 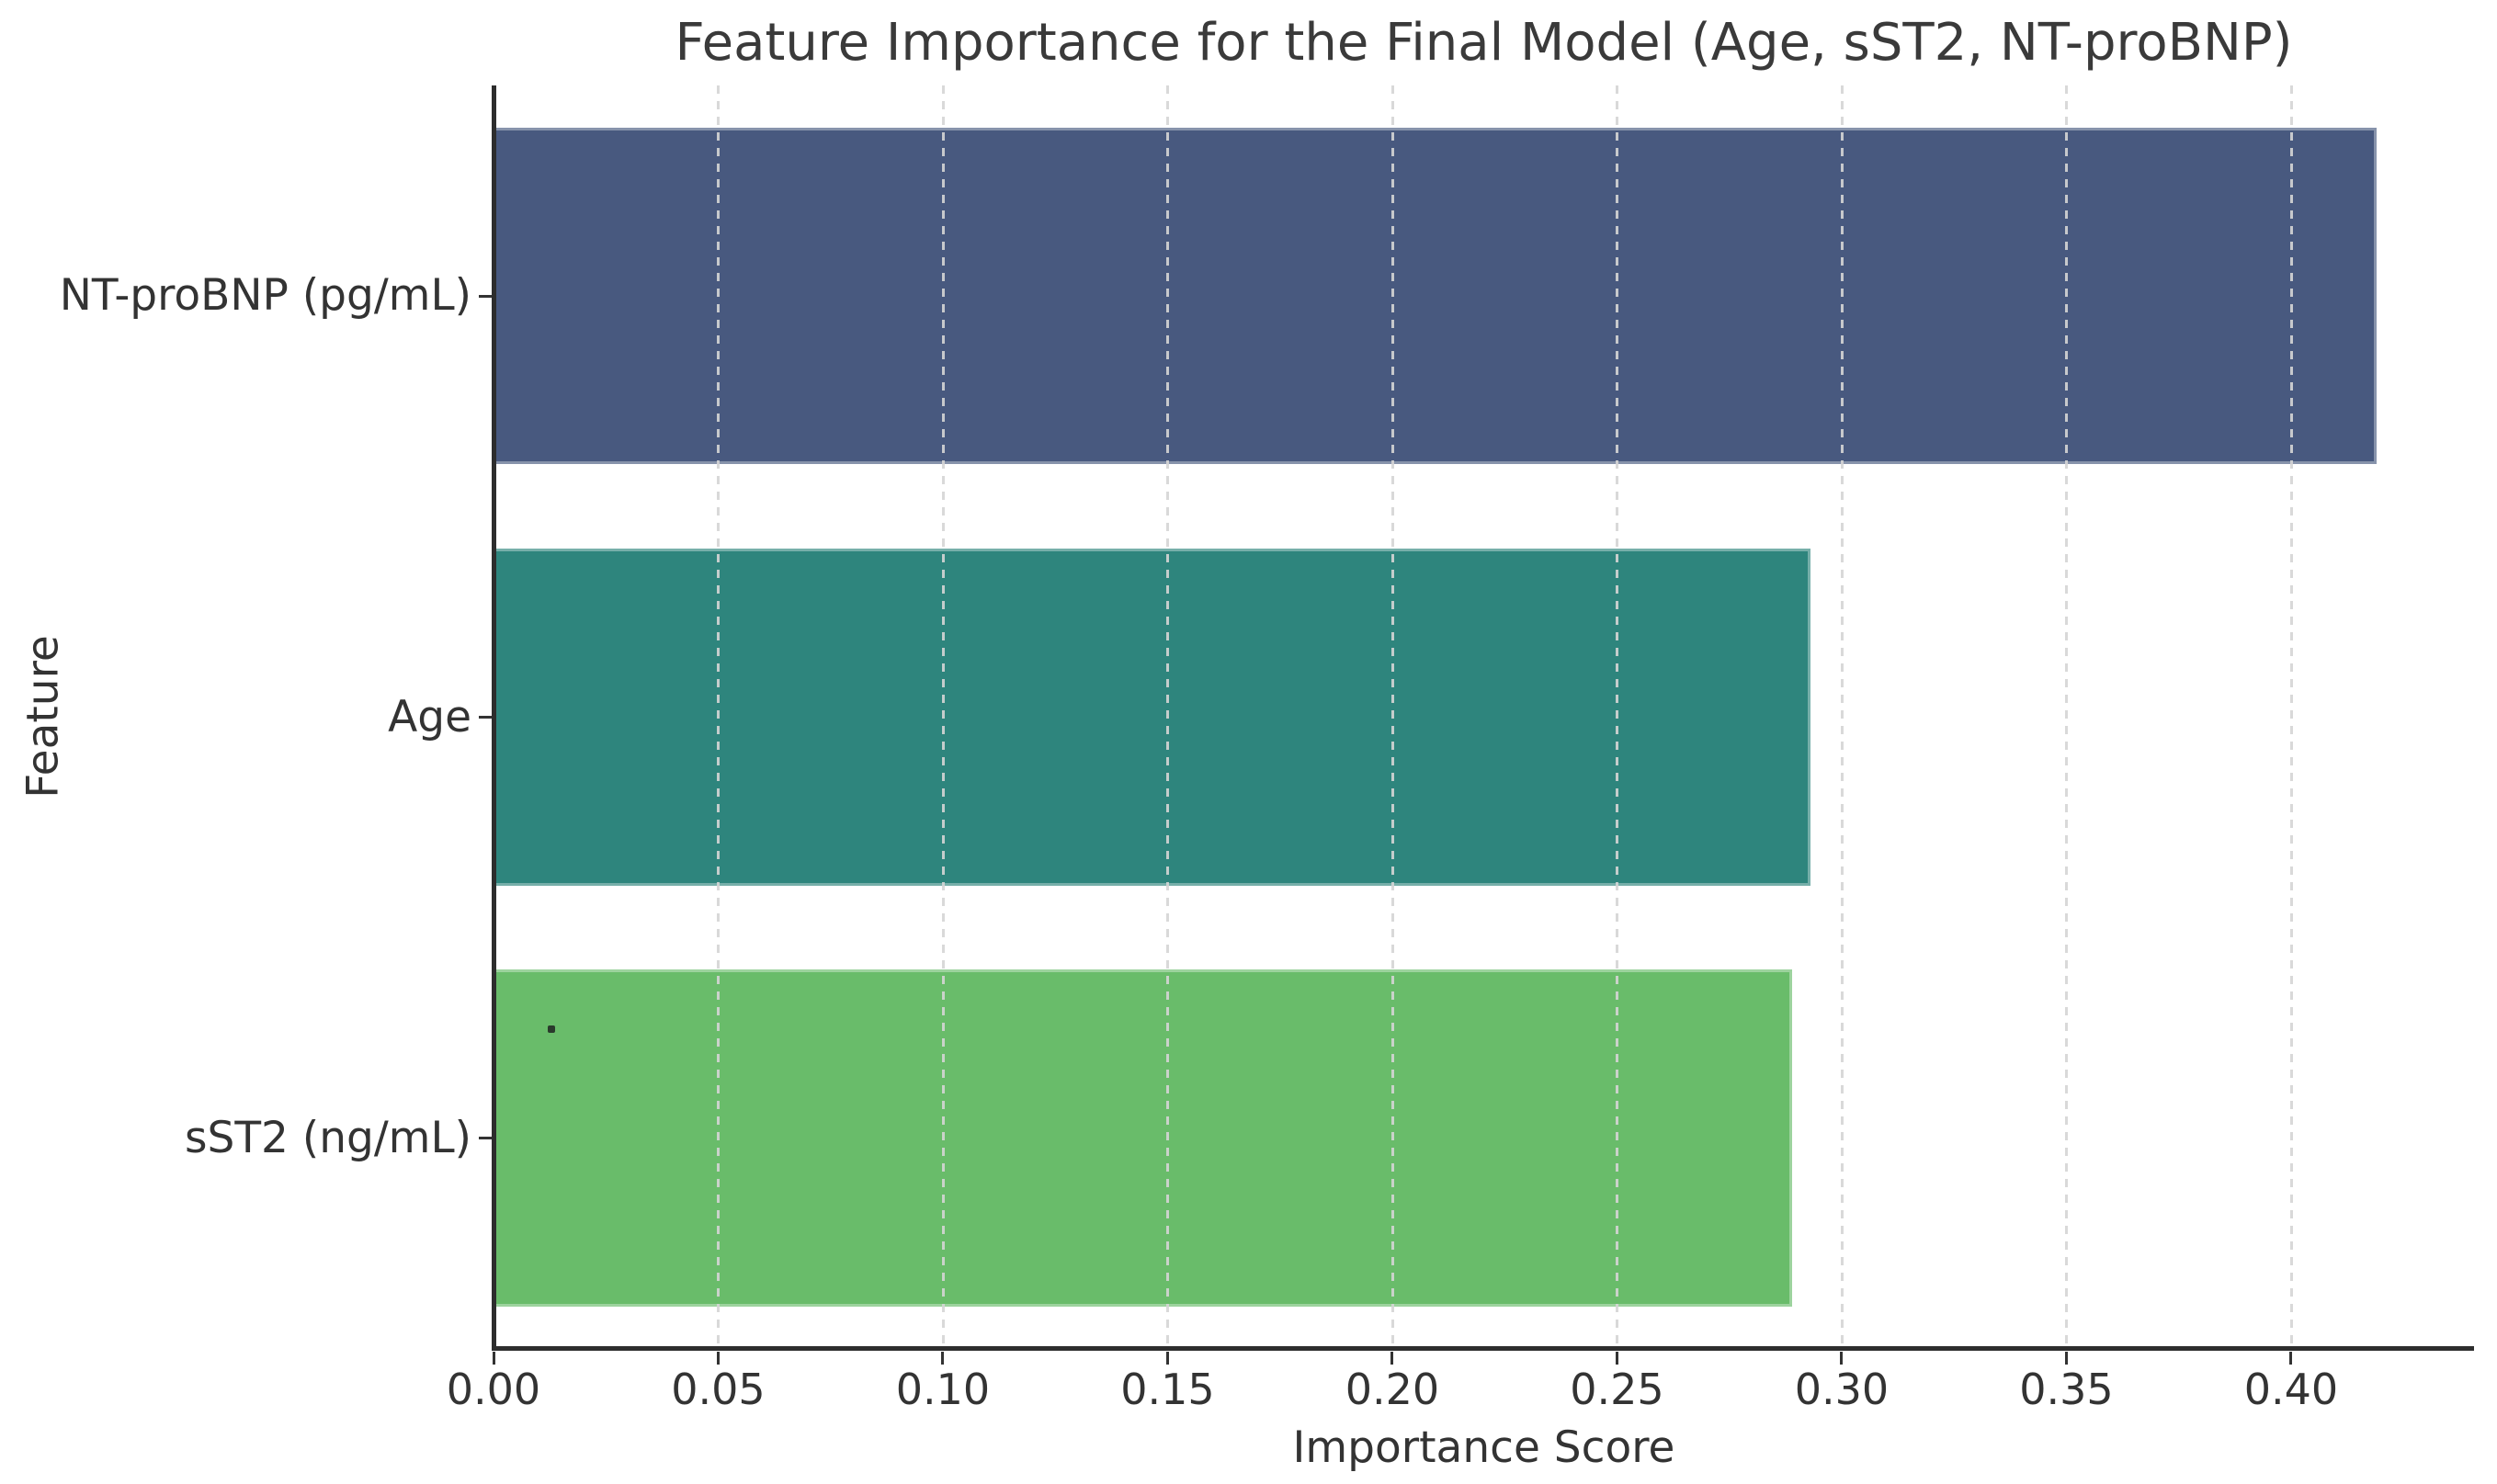 I want to click on x-tick-label: 0.20, so click(x=1392, y=1389).